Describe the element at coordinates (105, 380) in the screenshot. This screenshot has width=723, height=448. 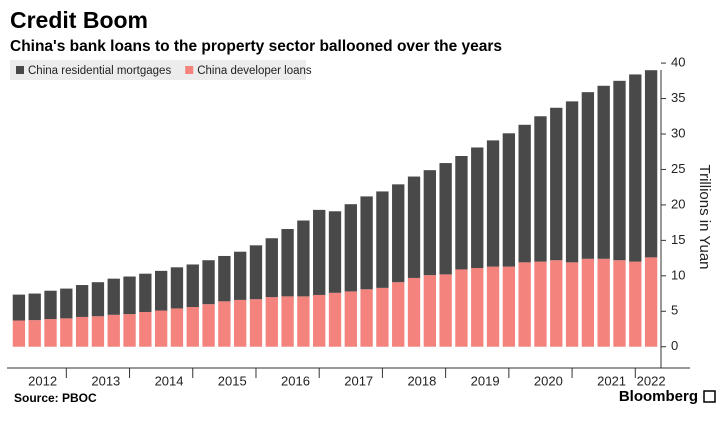
I see `x-tick-label: 2013` at that location.